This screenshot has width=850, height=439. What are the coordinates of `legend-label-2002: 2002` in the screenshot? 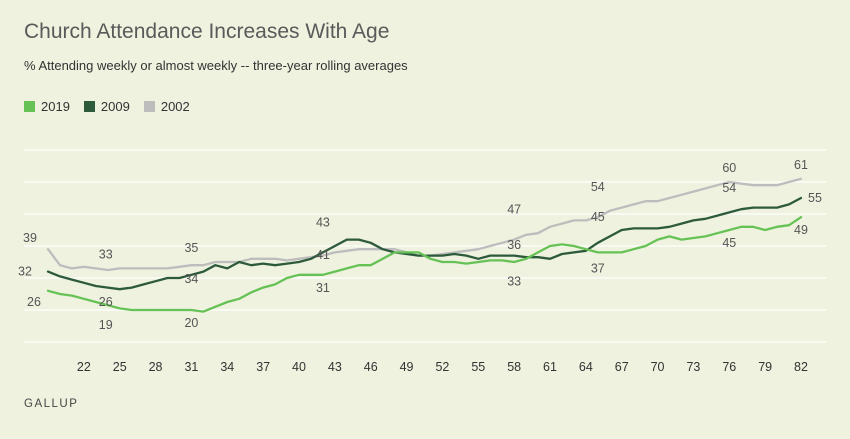 It's located at (175, 106).